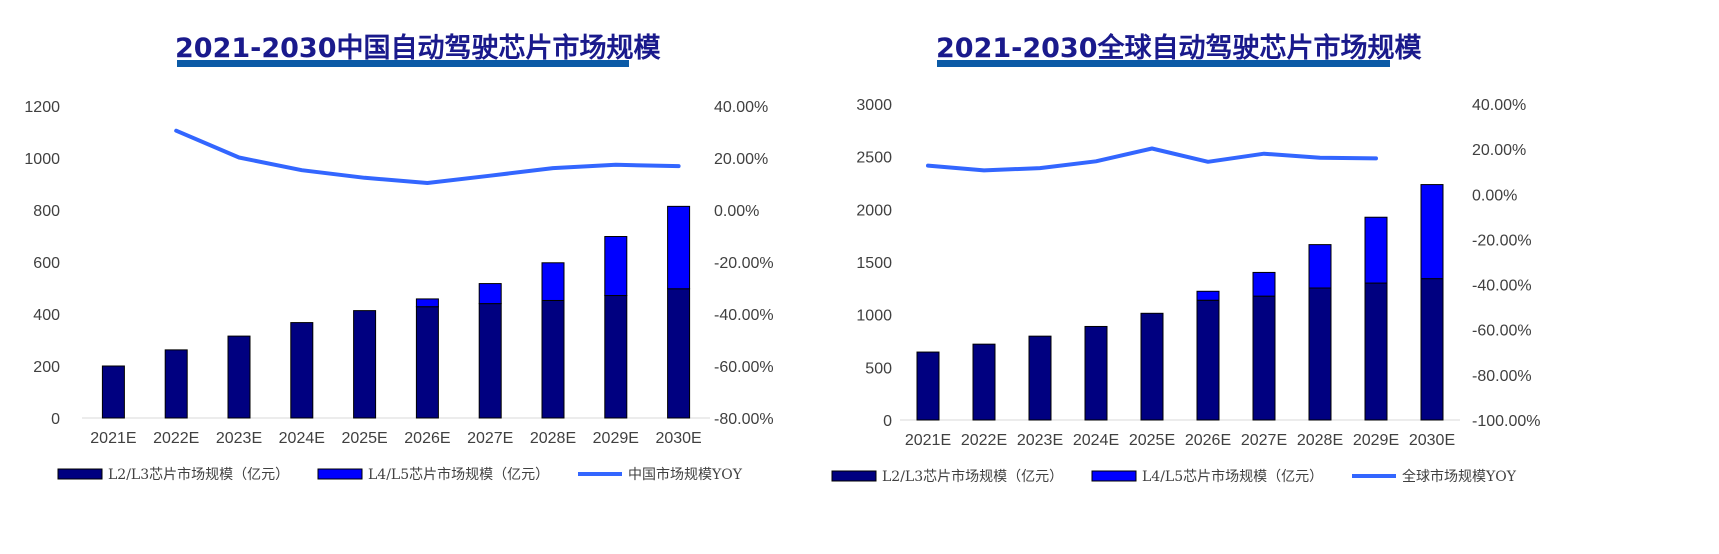  Describe the element at coordinates (685, 474) in the screenshot. I see `legend-label: 中国市场规模YOY` at that location.